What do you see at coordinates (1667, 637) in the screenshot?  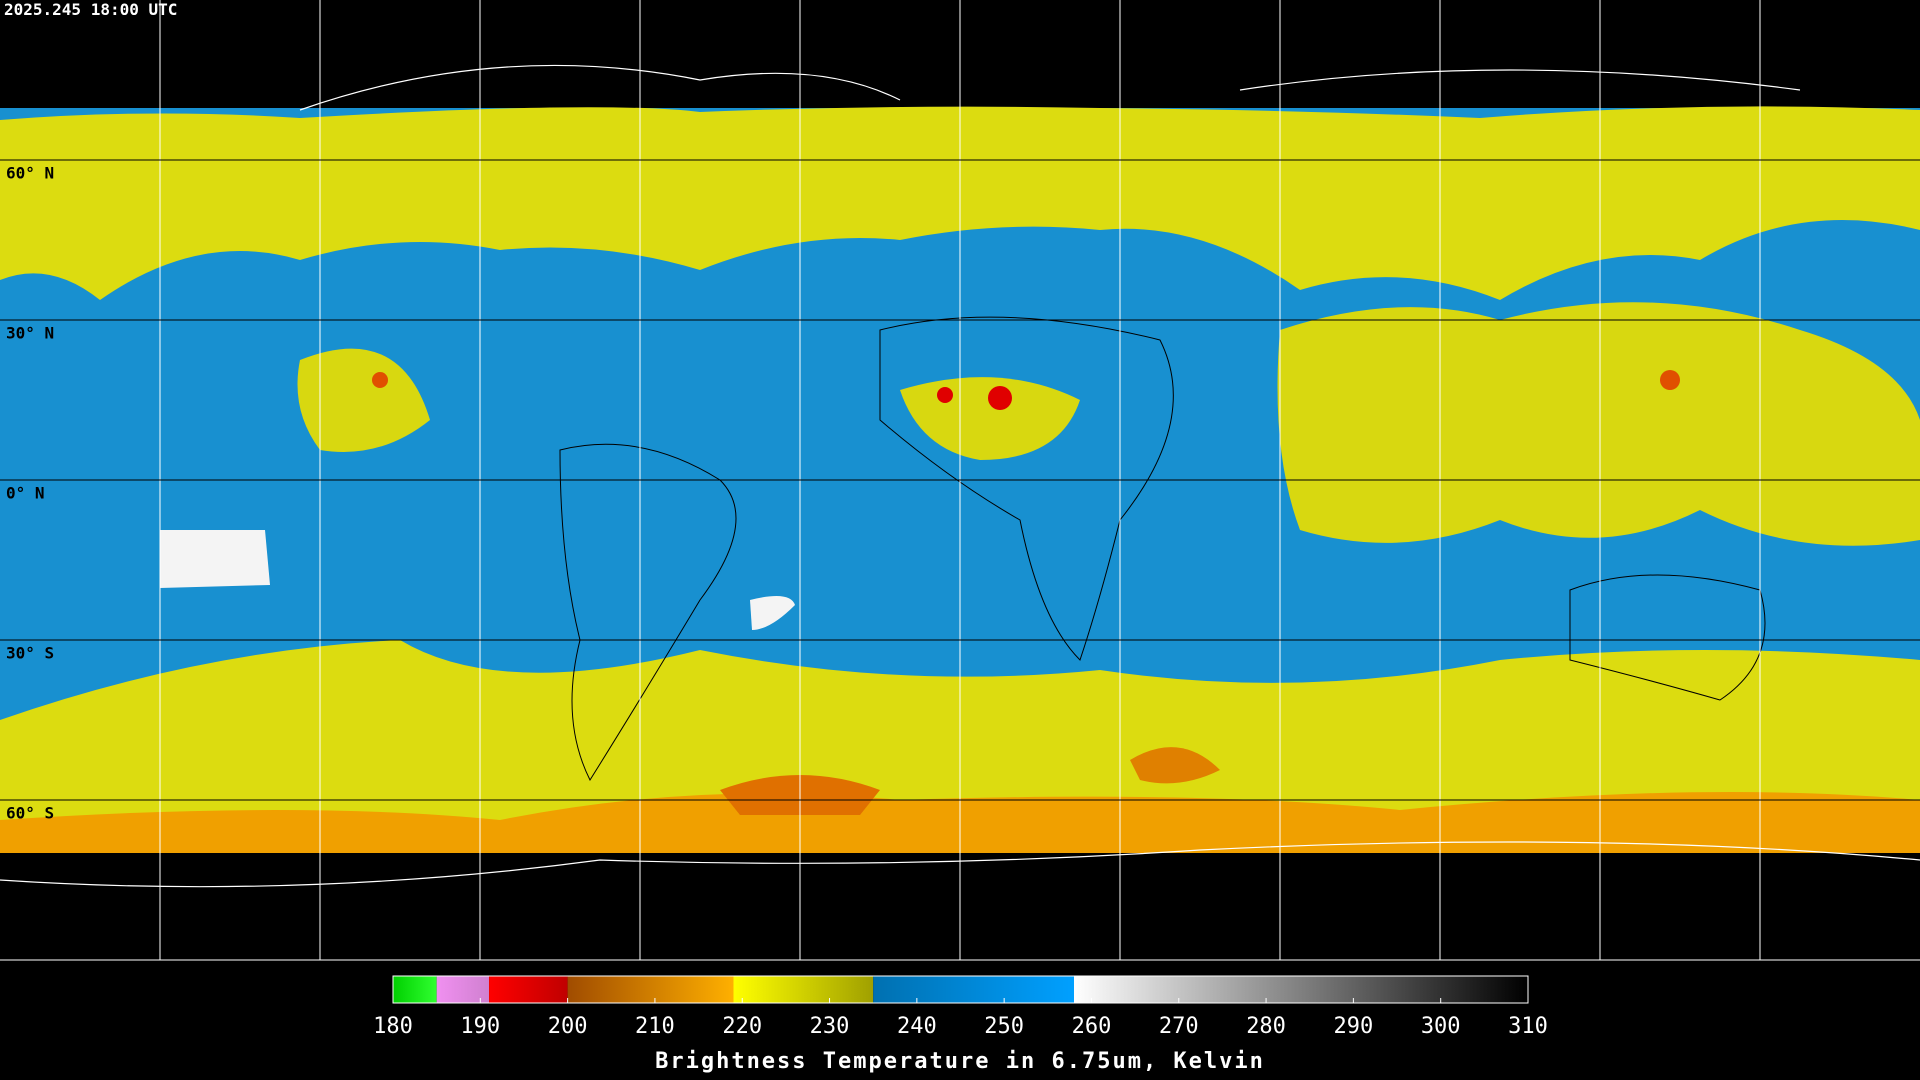 I see `coastline-australia` at bounding box center [1667, 637].